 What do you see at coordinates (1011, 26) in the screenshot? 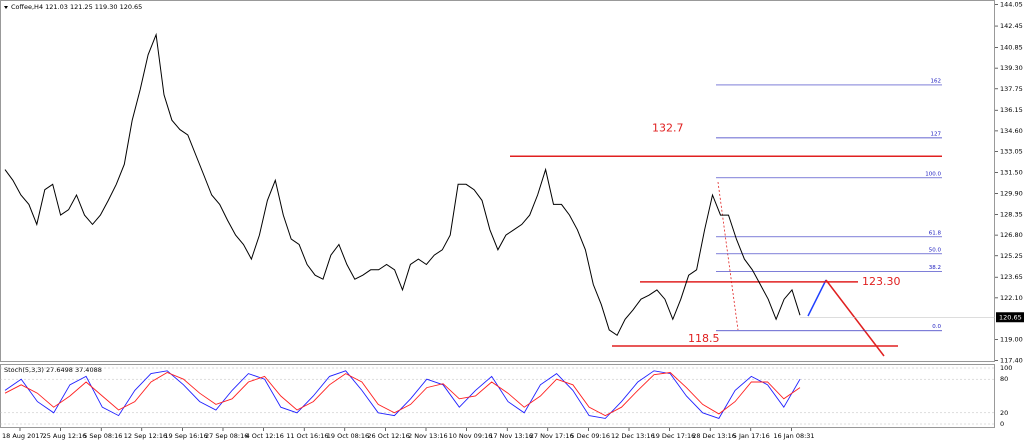
I see `y-tick-label: 142.45` at bounding box center [1011, 26].